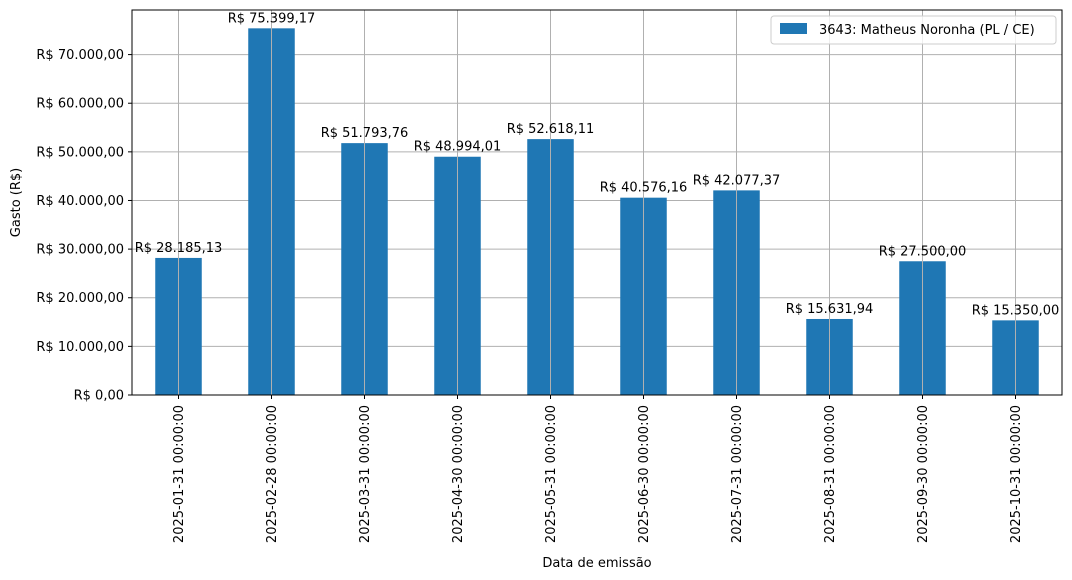 This screenshot has height=580, width=1072. I want to click on x-tick-label: 2025-02-28 00:00:00, so click(272, 474).